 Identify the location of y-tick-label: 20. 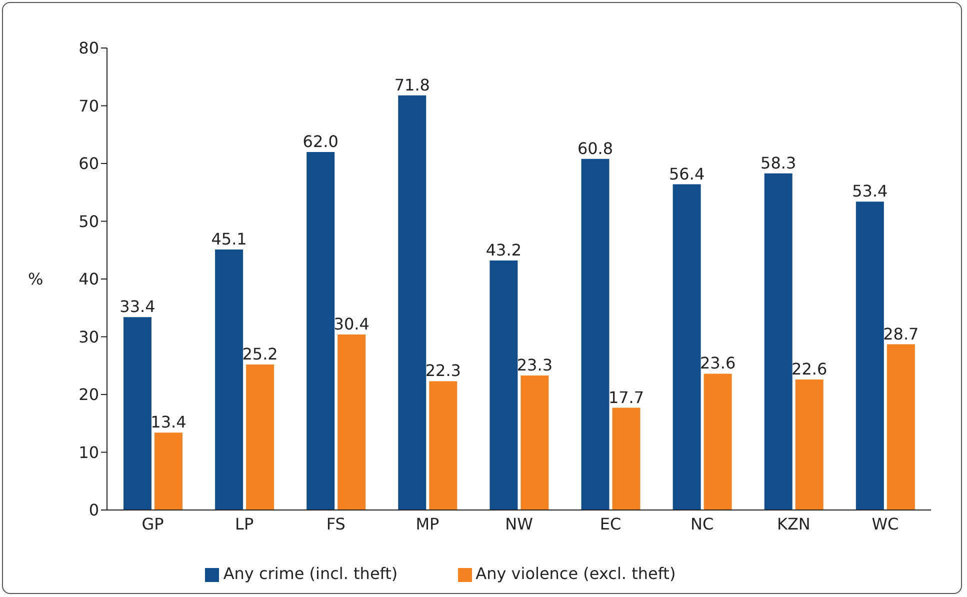
(88, 394).